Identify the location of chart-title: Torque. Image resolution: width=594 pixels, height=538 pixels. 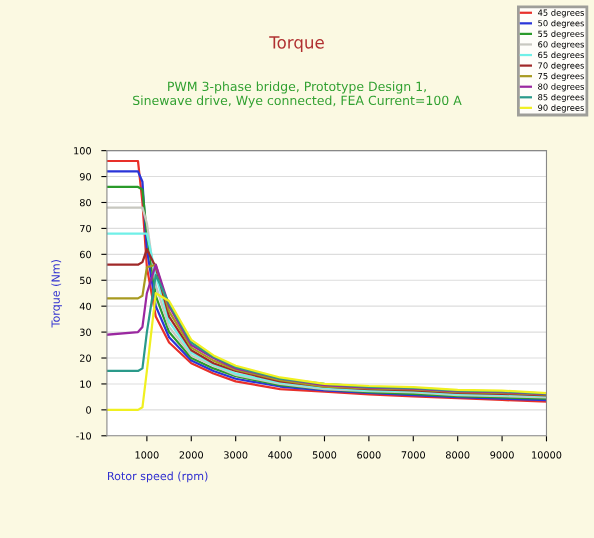
(296, 44).